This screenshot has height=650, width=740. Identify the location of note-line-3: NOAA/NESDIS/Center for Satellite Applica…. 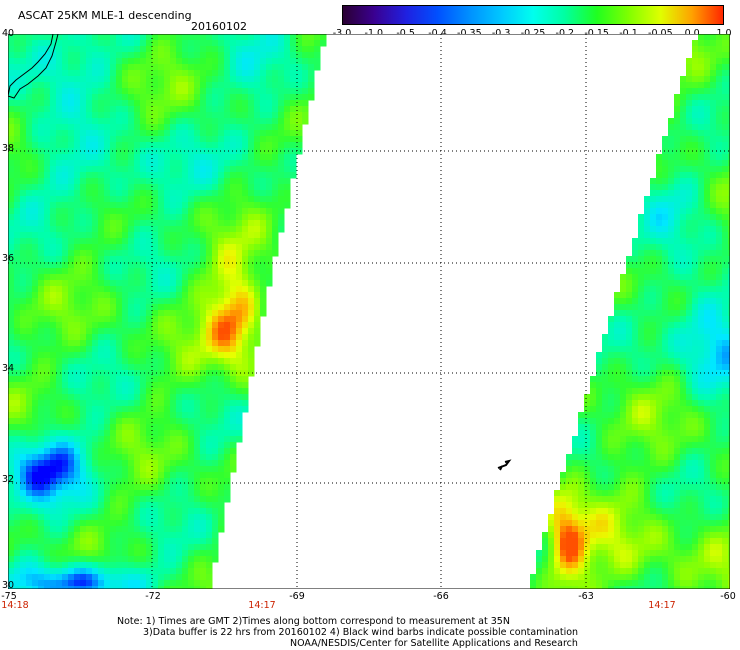
(434, 643).